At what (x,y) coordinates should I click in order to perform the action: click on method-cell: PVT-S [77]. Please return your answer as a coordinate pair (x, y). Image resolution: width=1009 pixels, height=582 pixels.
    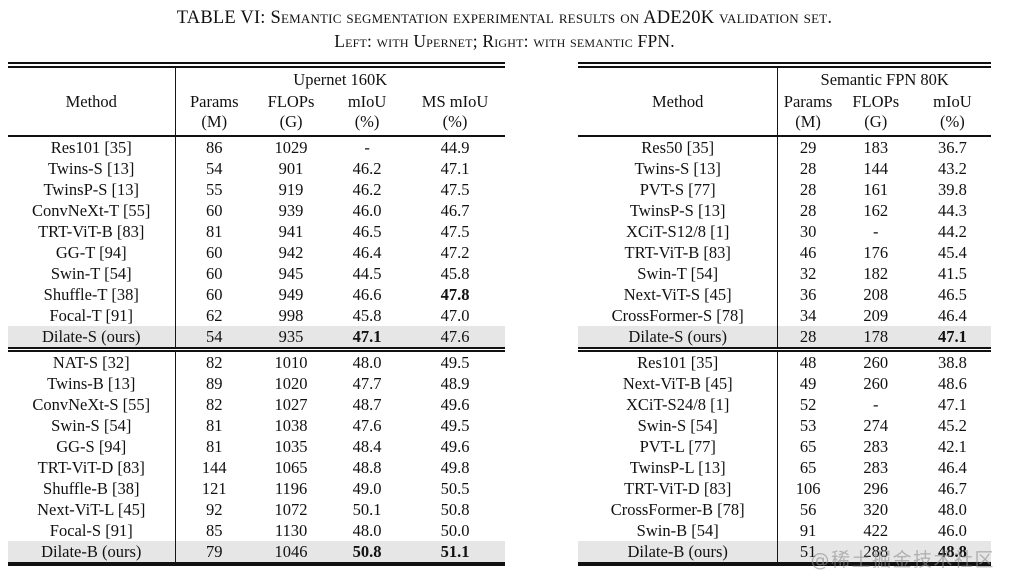
    Looking at the image, I should click on (678, 189).